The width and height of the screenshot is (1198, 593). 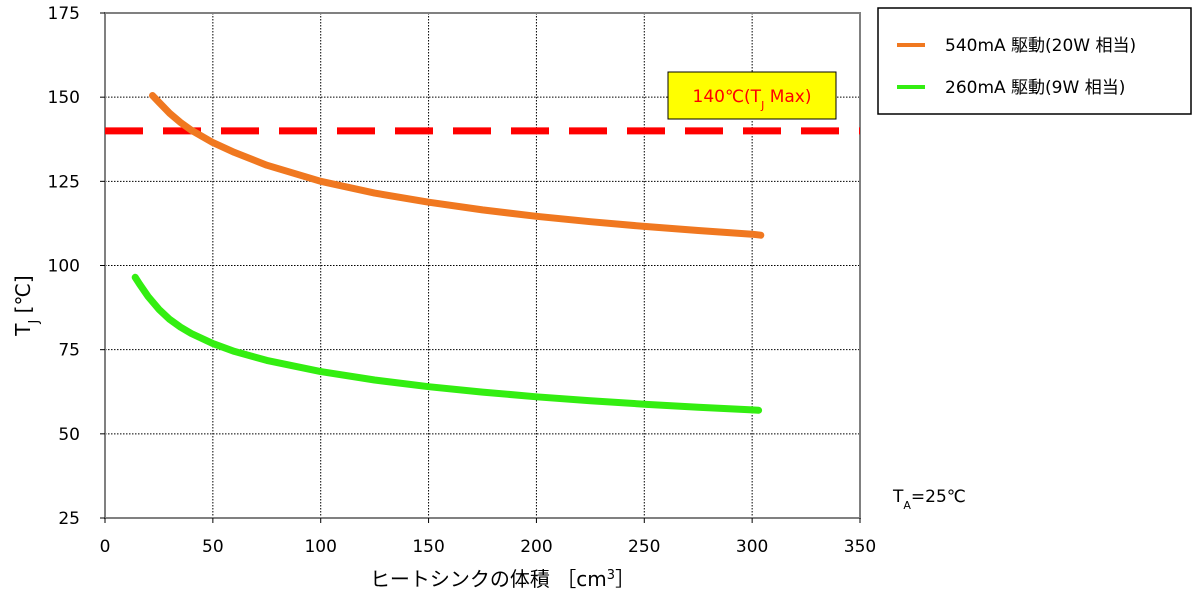 I want to click on y-tick-label: 150, so click(x=64, y=98).